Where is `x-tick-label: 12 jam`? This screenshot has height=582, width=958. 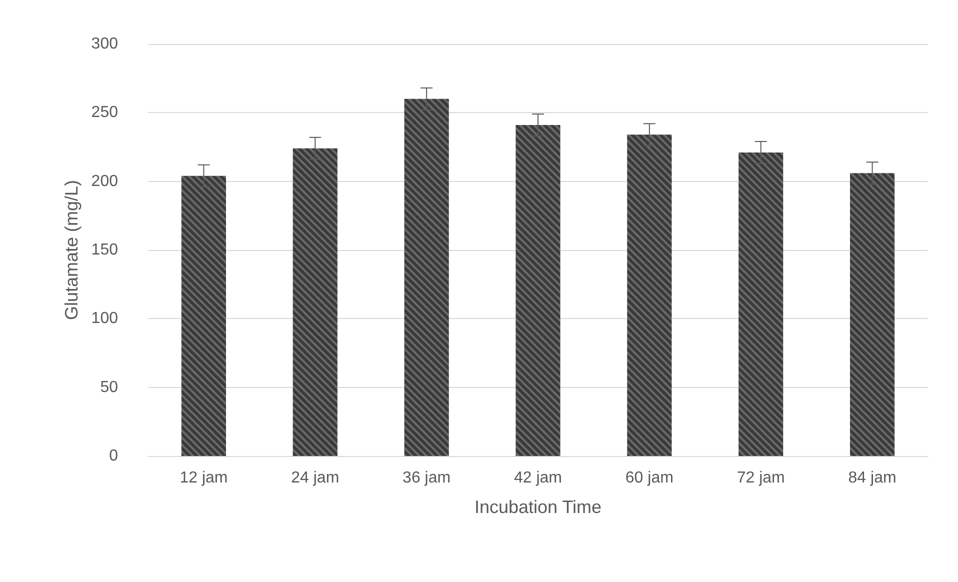
x-tick-label: 12 jam is located at coordinates (204, 478).